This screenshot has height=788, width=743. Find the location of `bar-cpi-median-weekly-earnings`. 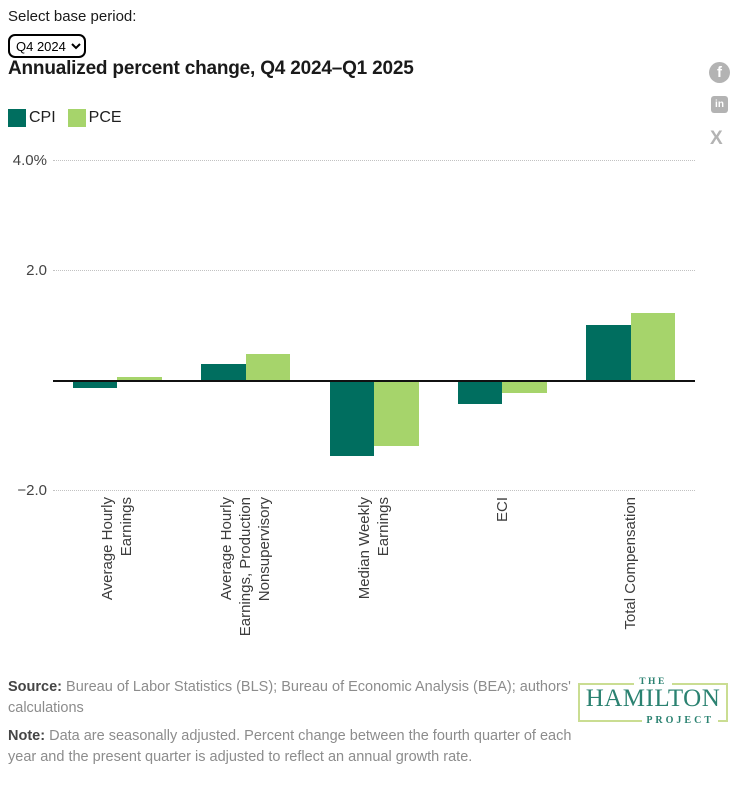

bar-cpi-median-weekly-earnings is located at coordinates (351, 419).